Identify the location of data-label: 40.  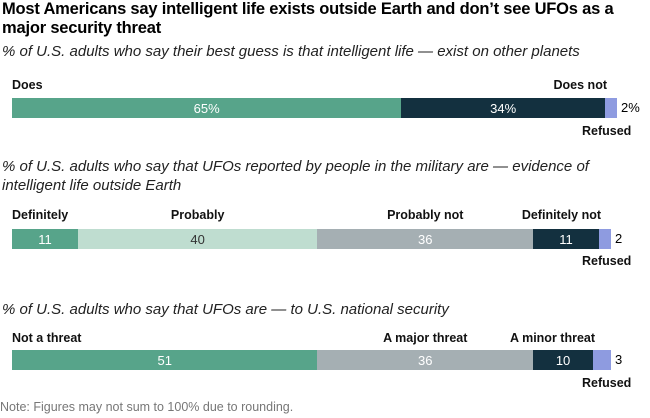
(197, 239).